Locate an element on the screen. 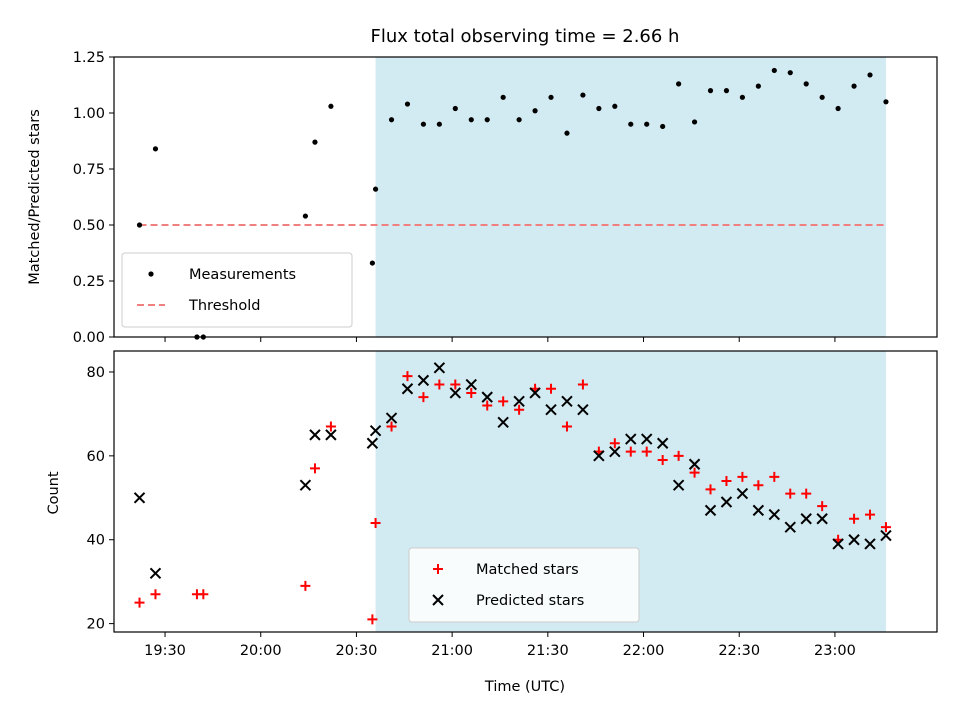 Image resolution: width=960 pixels, height=720 pixels. bottom-y-axis-label: Count is located at coordinates (54, 492).